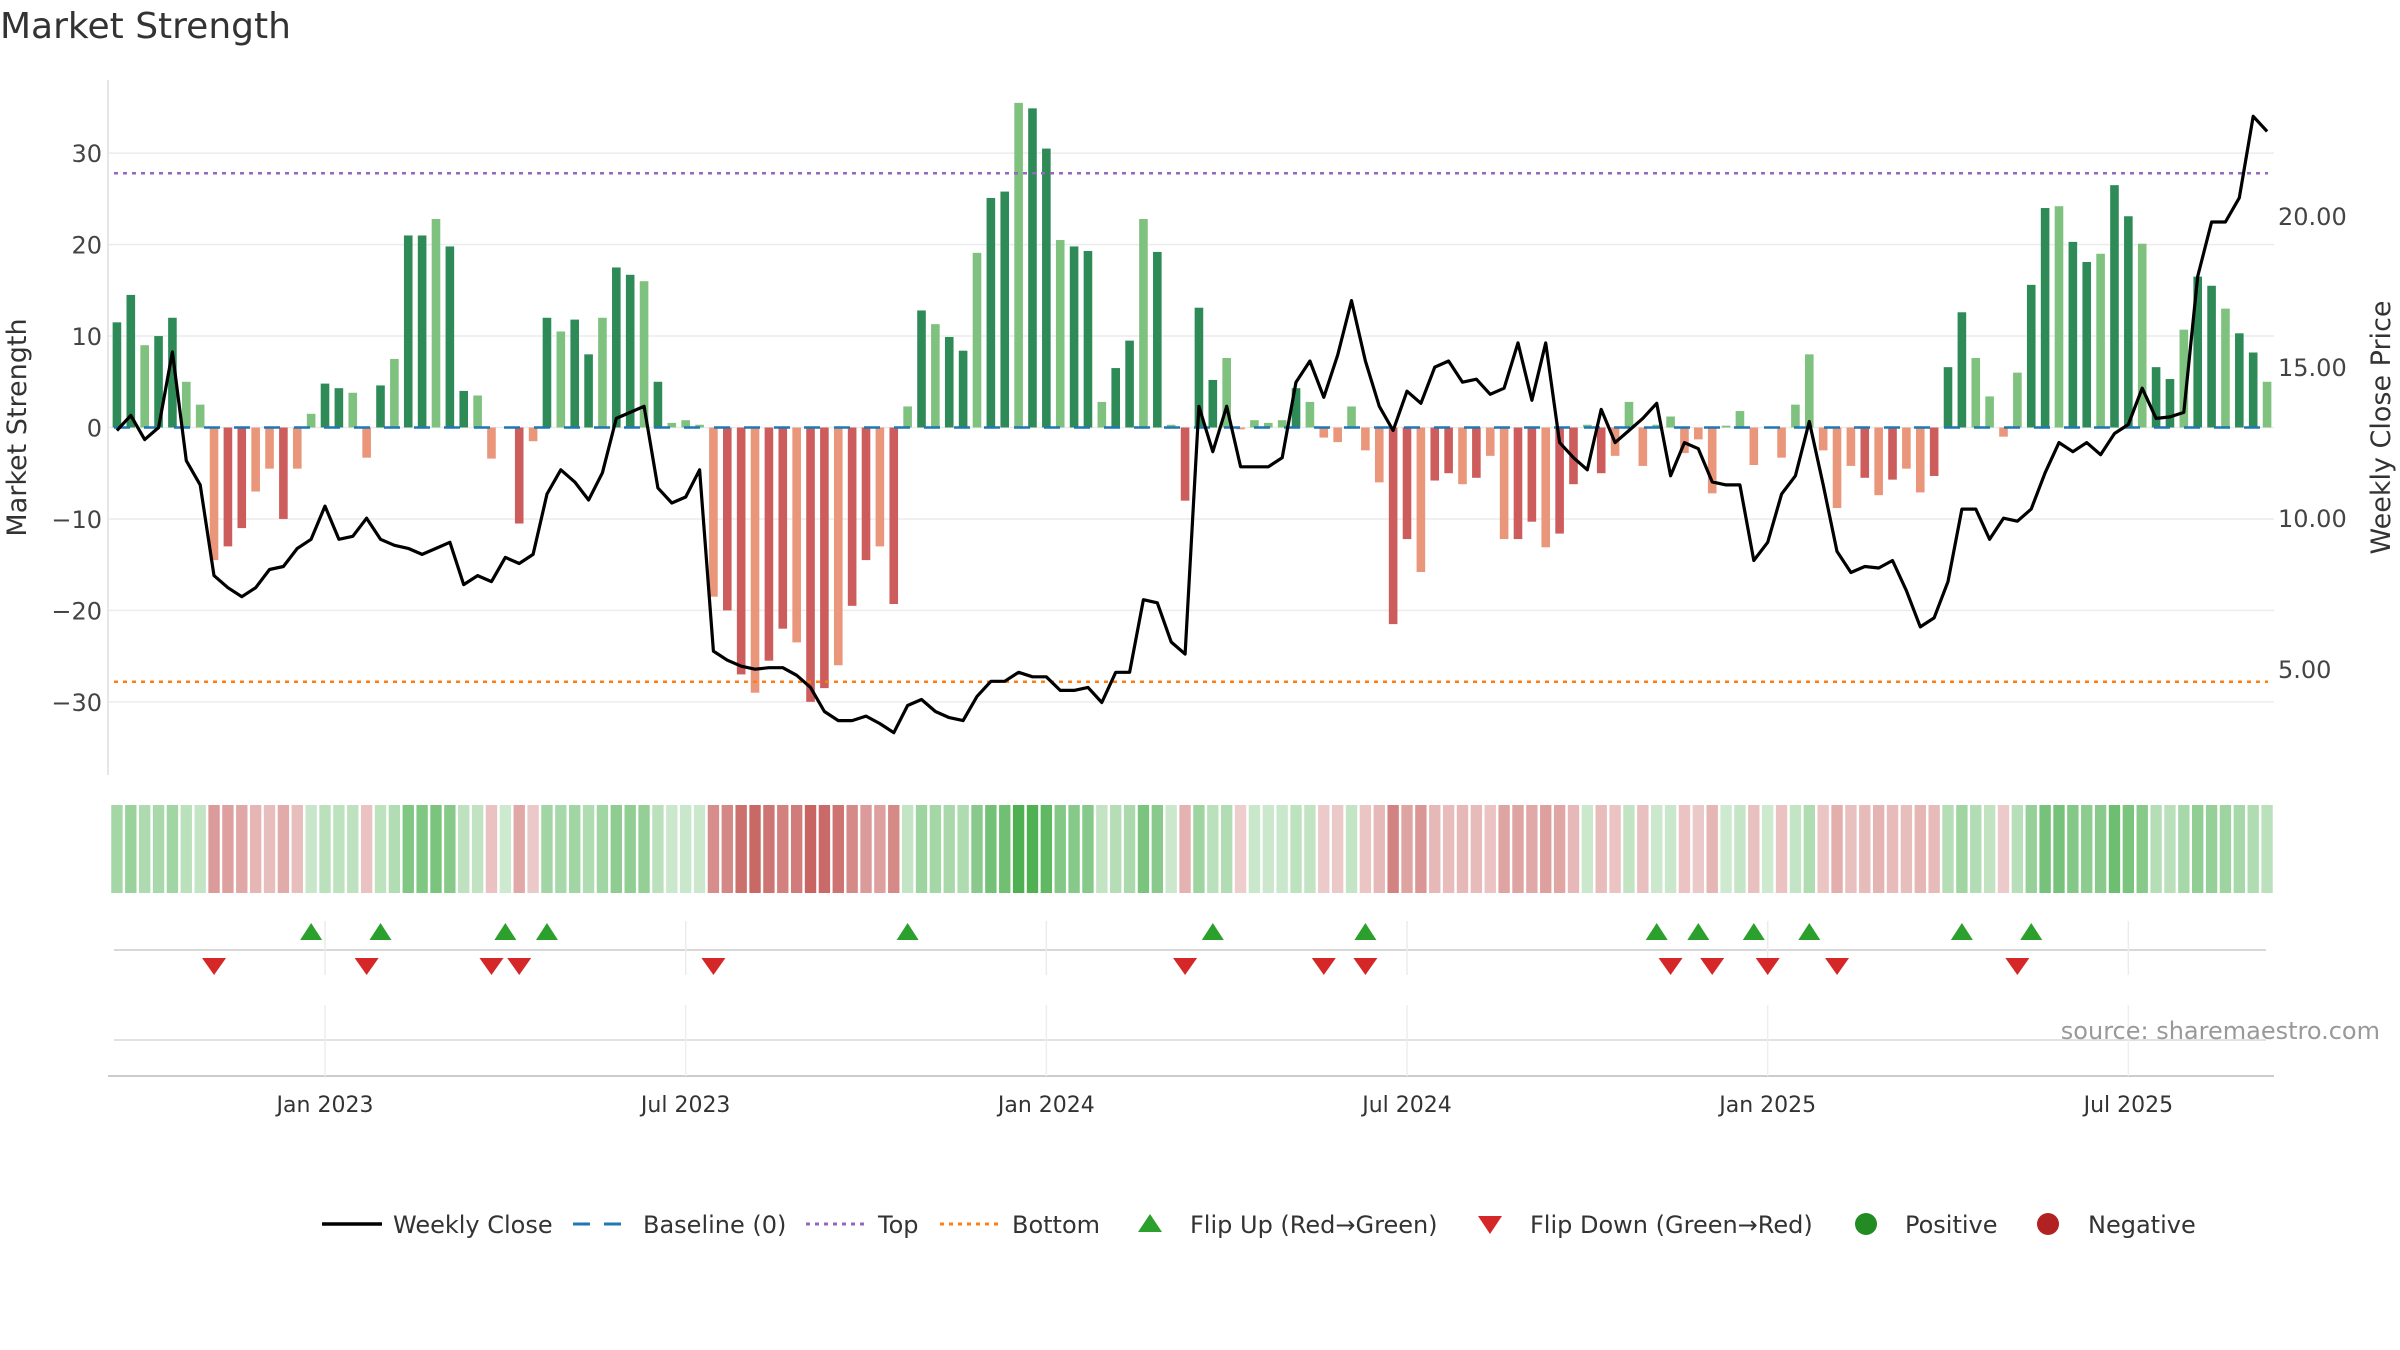 The height and width of the screenshot is (1350, 2400). I want to click on left-axis-title: Market Strength, so click(17, 427).